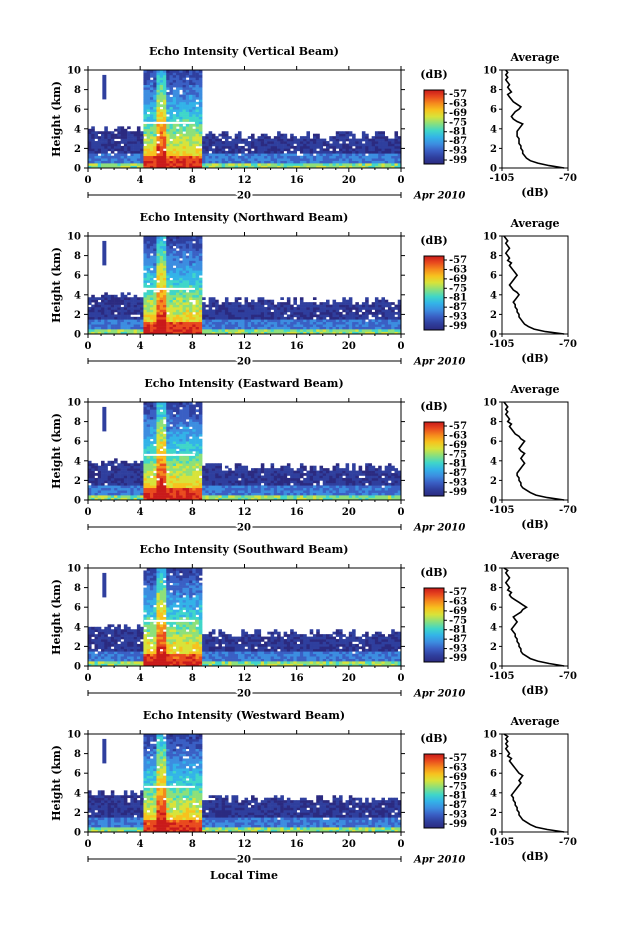 The width and height of the screenshot is (617, 929). Describe the element at coordinates (458, 298) in the screenshot. I see `colorbar-tick-label: -81` at that location.